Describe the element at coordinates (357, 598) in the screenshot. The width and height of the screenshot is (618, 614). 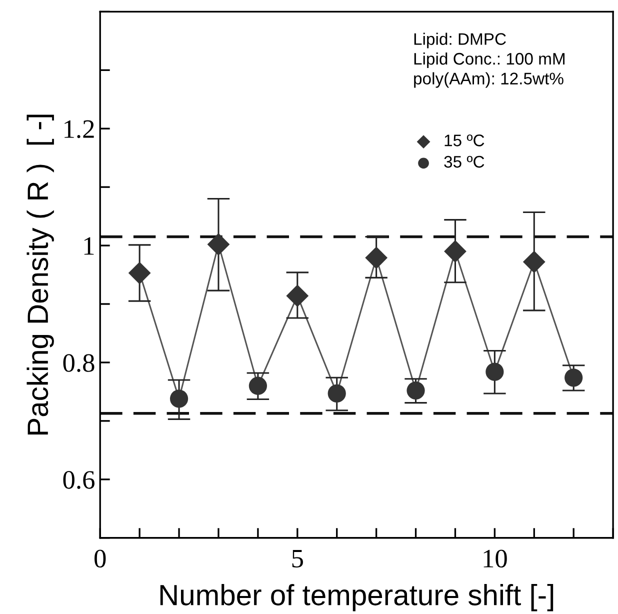
I see `x-axis-title: Number of temperature shift [-]` at that location.